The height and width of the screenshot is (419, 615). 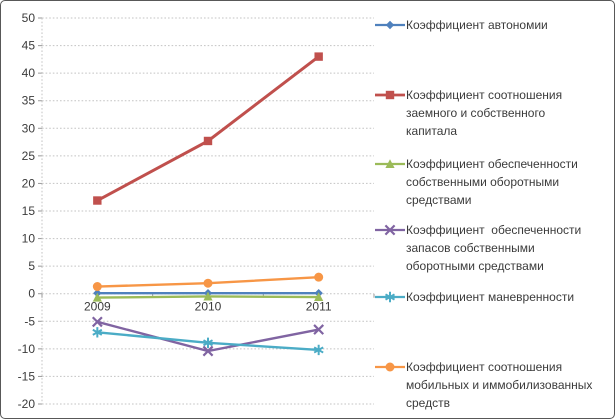 What do you see at coordinates (475, 266) in the screenshot?
I see `legend-label: оборотными средствами` at bounding box center [475, 266].